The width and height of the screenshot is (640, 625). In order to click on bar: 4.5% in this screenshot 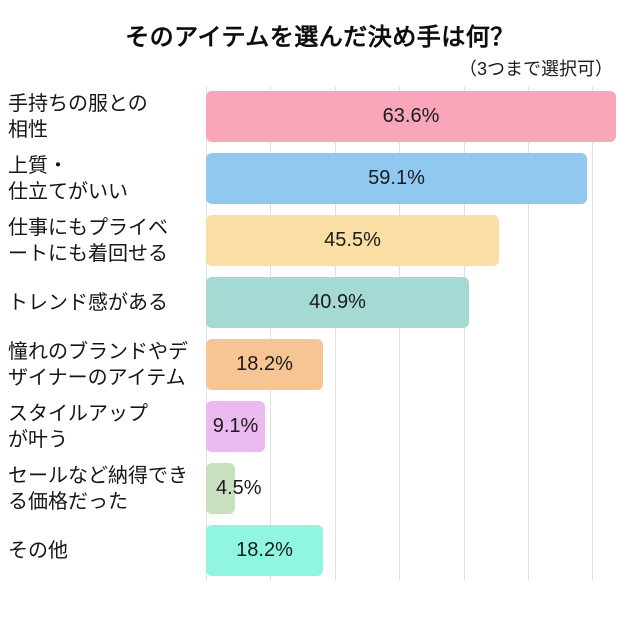, I will do `click(234, 488)`.